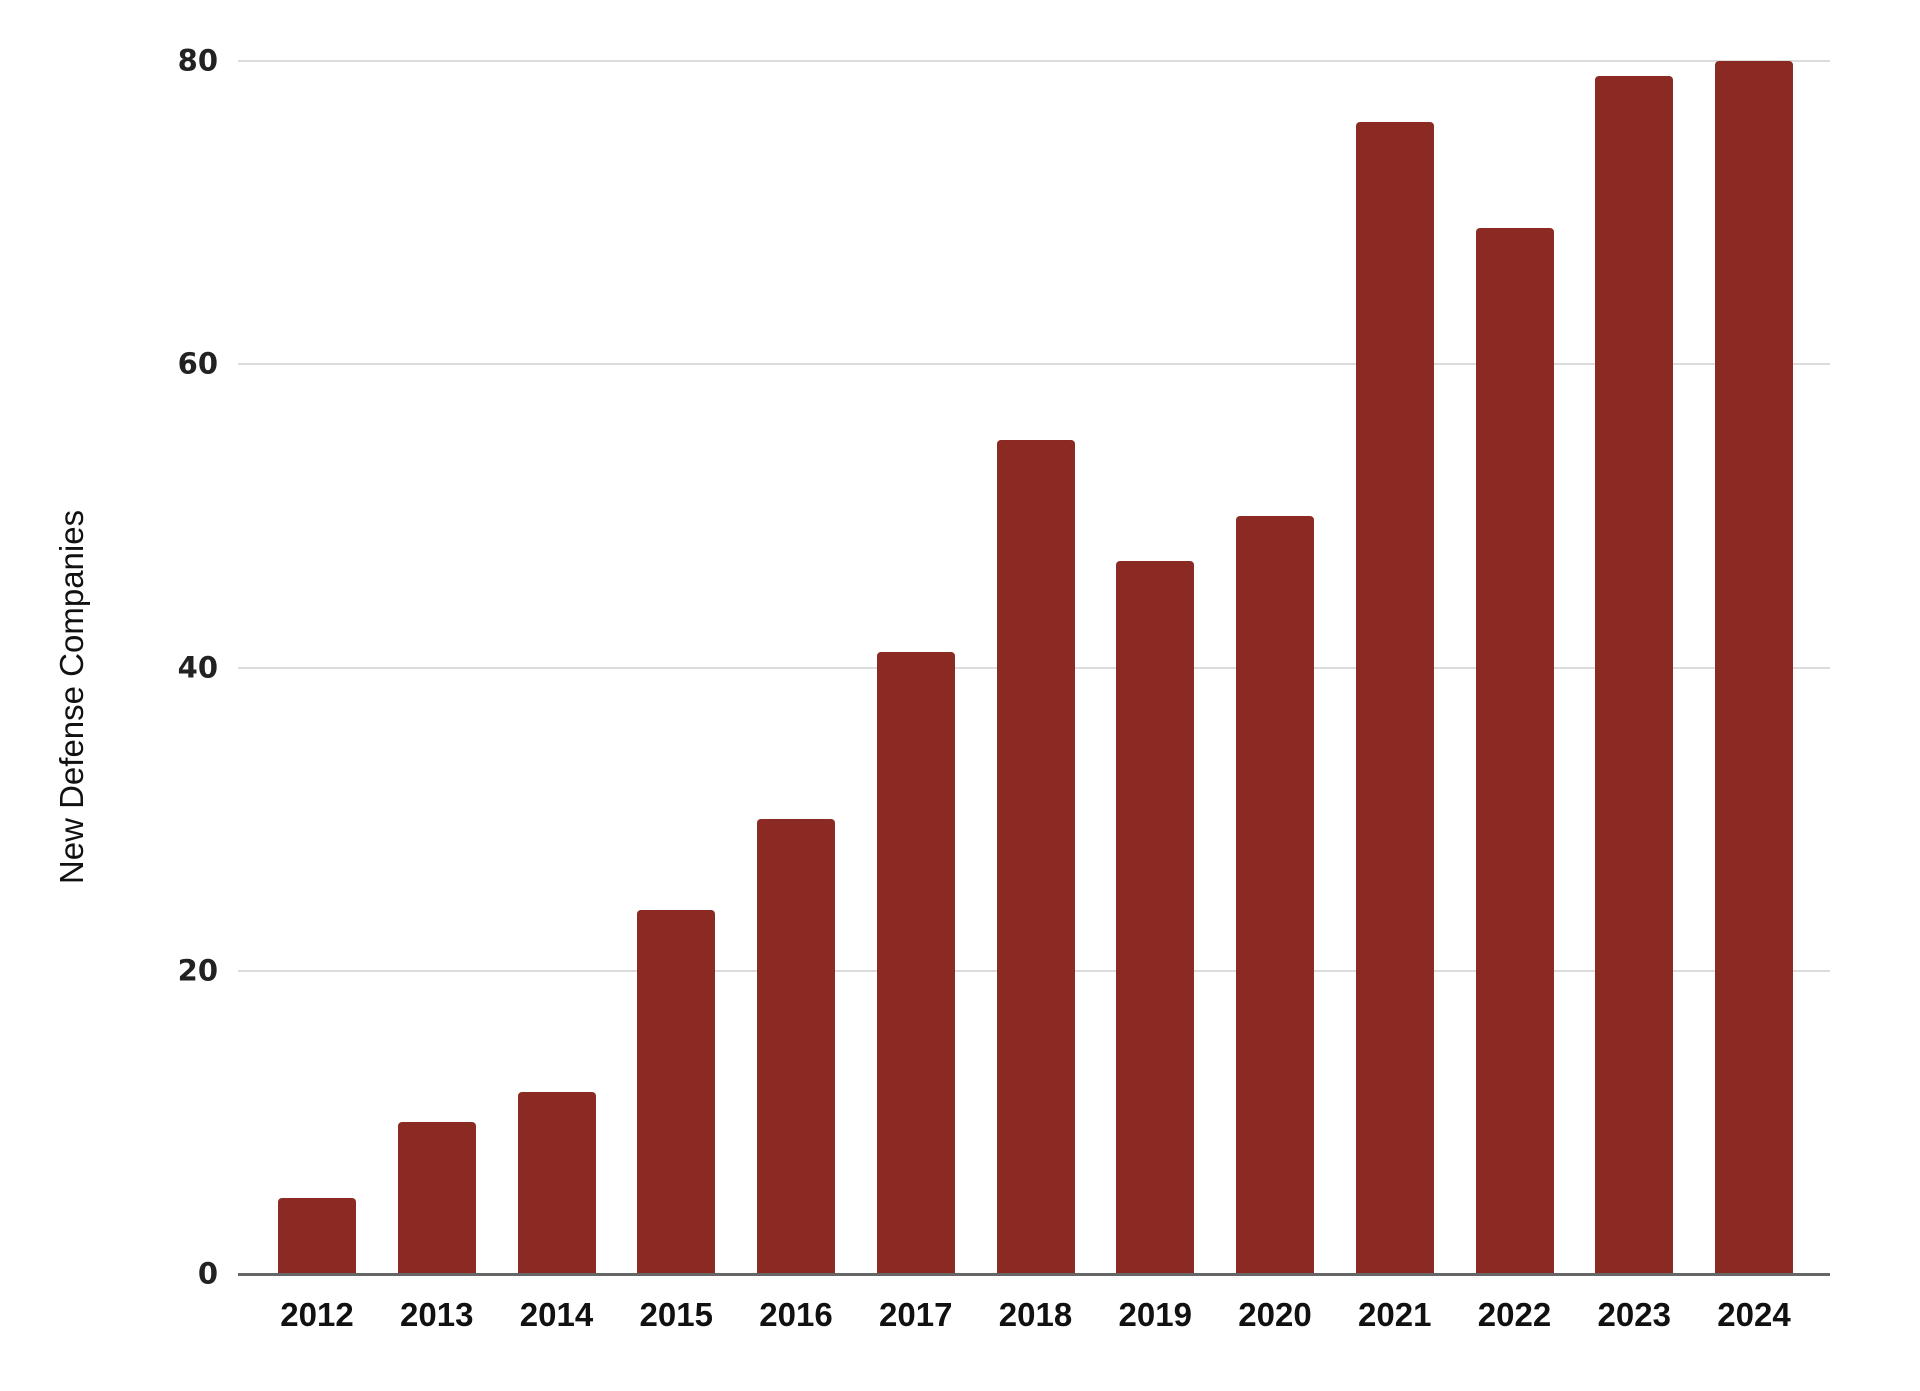  Describe the element at coordinates (1634, 1314) in the screenshot. I see `x-tick-label: 2023` at that location.